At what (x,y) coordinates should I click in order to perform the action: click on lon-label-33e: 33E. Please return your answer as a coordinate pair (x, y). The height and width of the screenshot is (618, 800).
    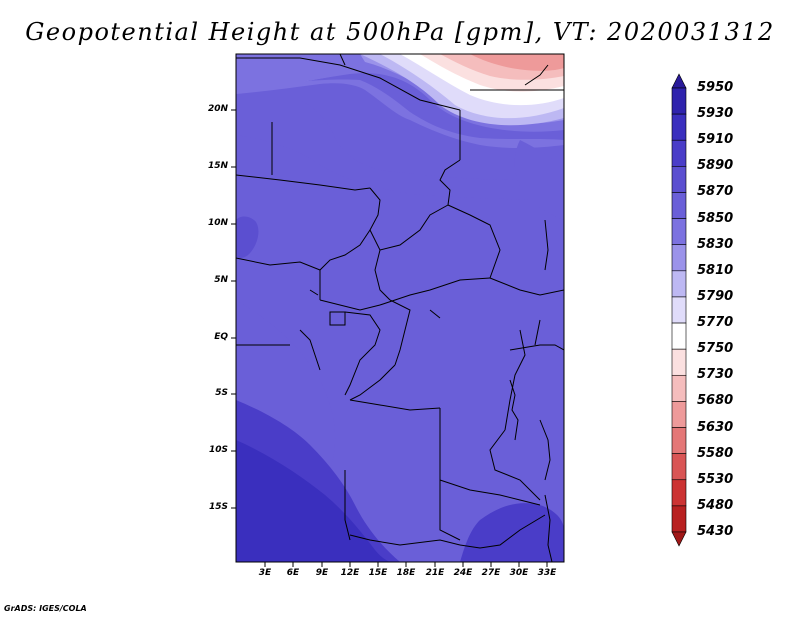
    Looking at the image, I should click on (547, 573).